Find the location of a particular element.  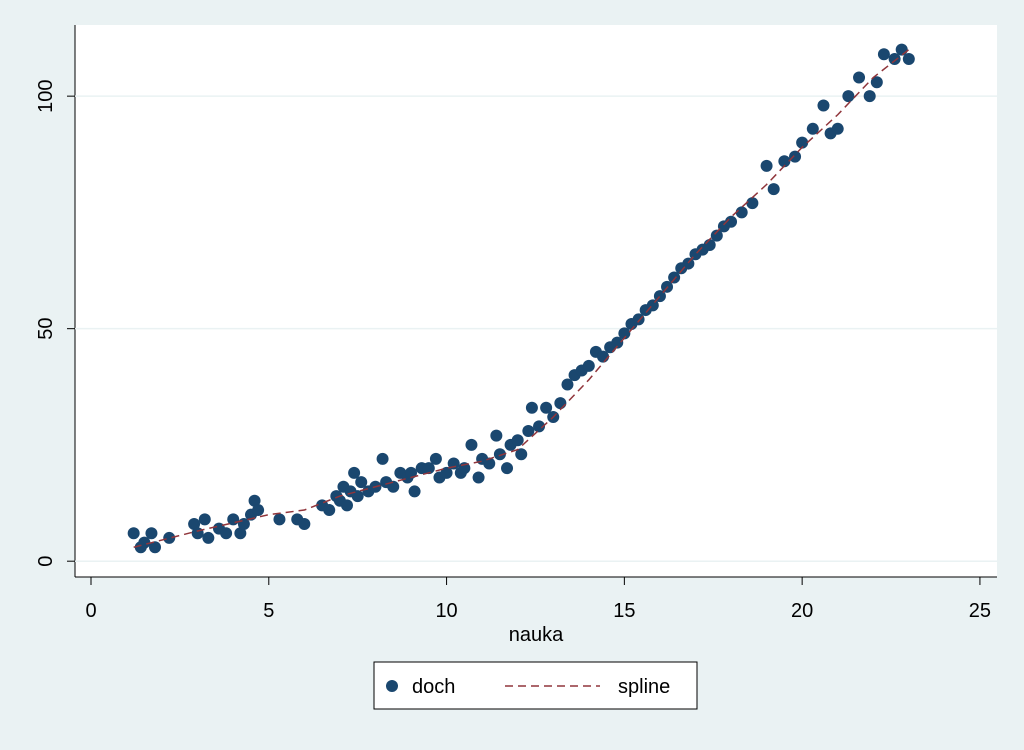

x-tick-label: 20 is located at coordinates (802, 611).